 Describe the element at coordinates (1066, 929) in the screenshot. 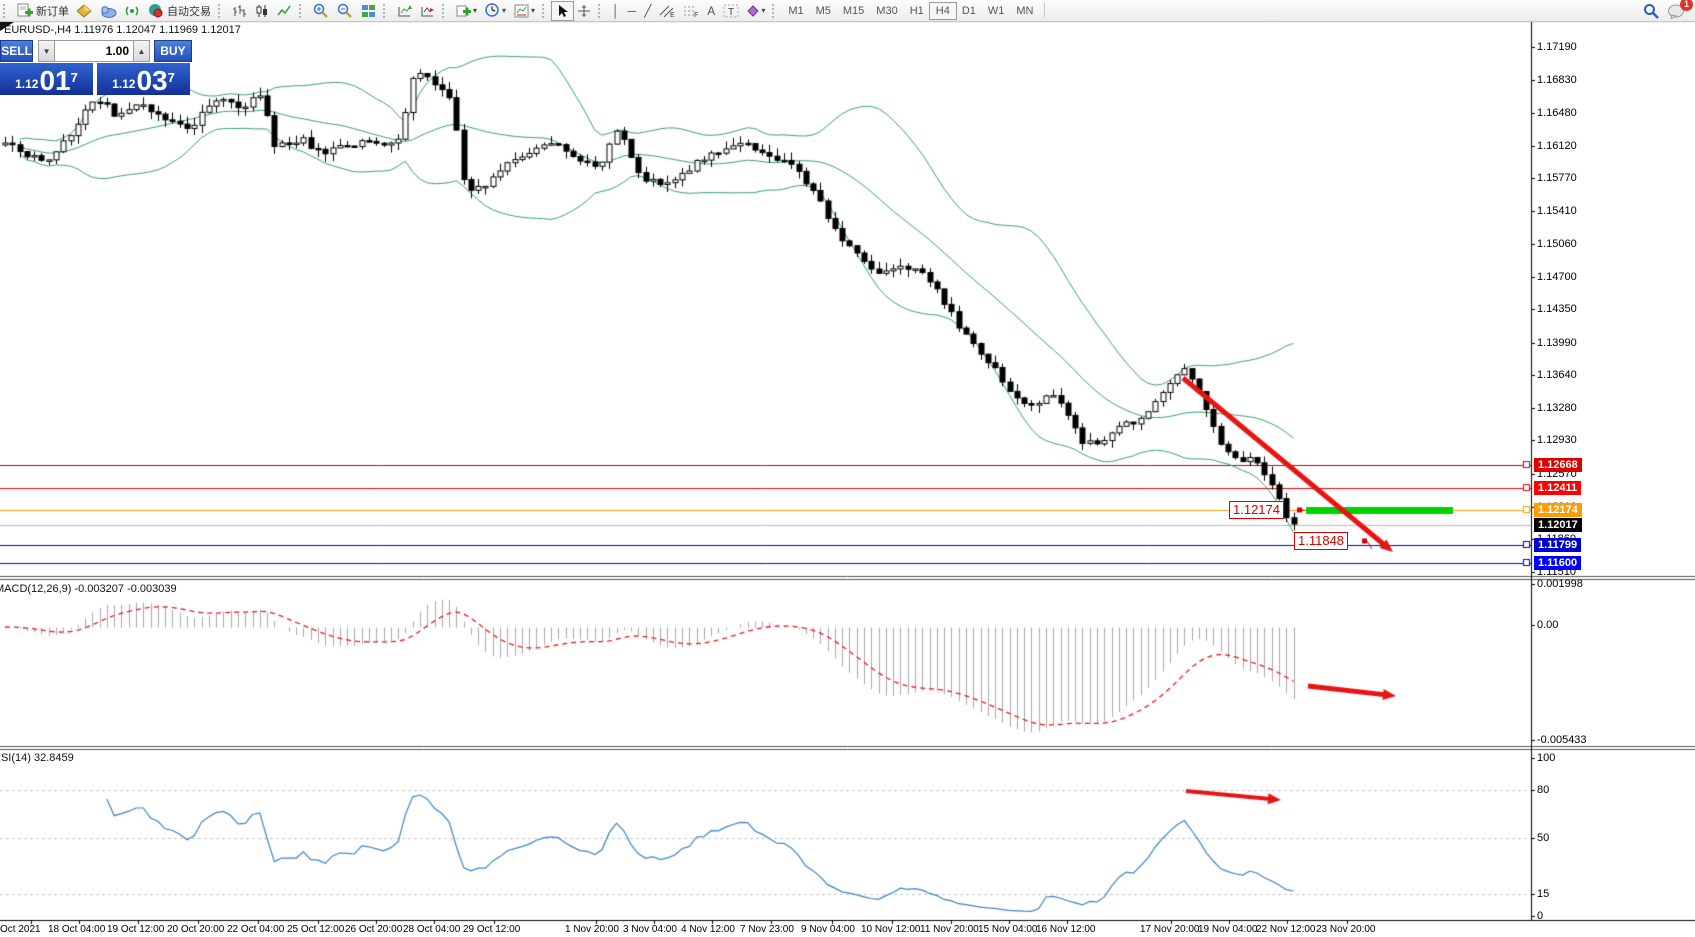

I see `time-label: 16 Nov 12:00` at that location.